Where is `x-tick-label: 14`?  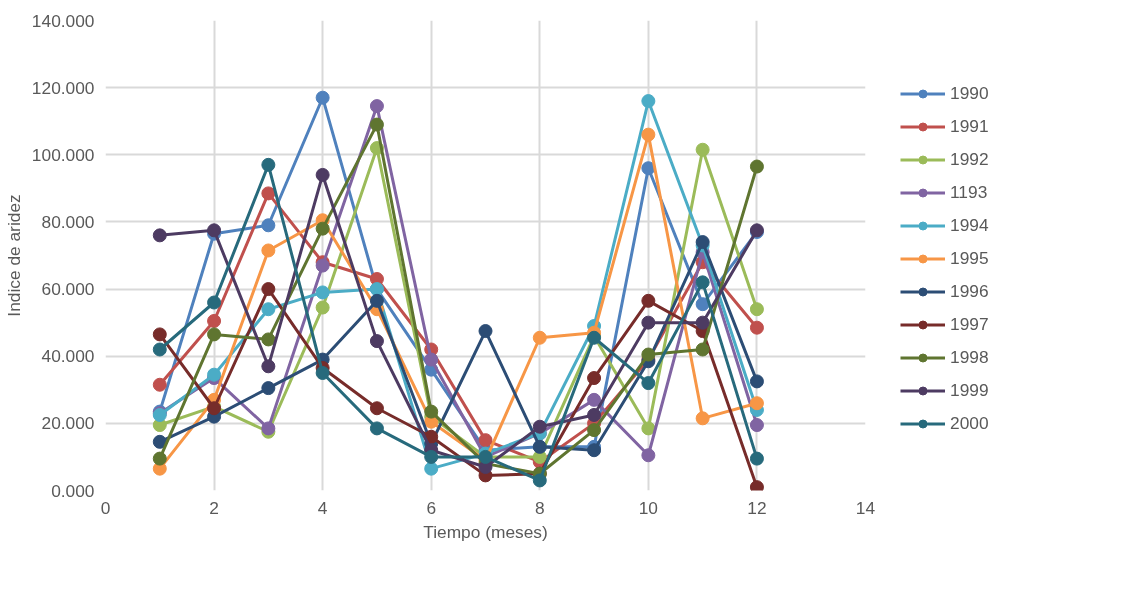 x-tick-label: 14 is located at coordinates (865, 507).